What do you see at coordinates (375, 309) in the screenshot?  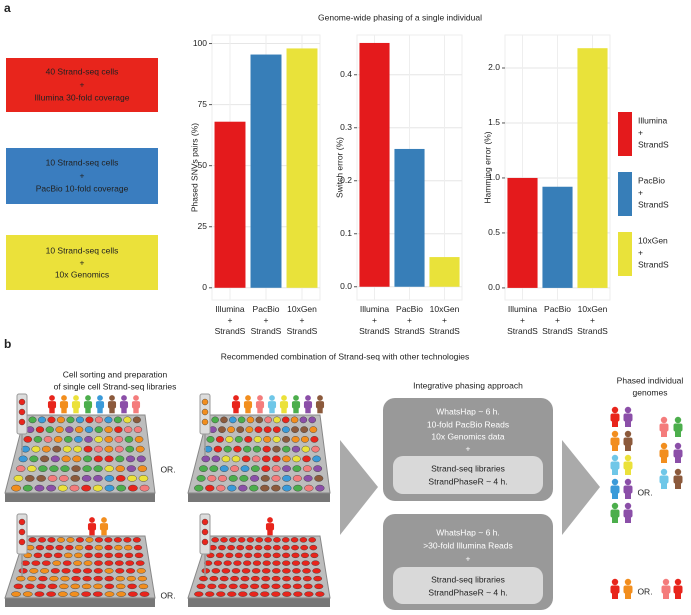 I see `x-tick-line: Illumina` at bounding box center [375, 309].